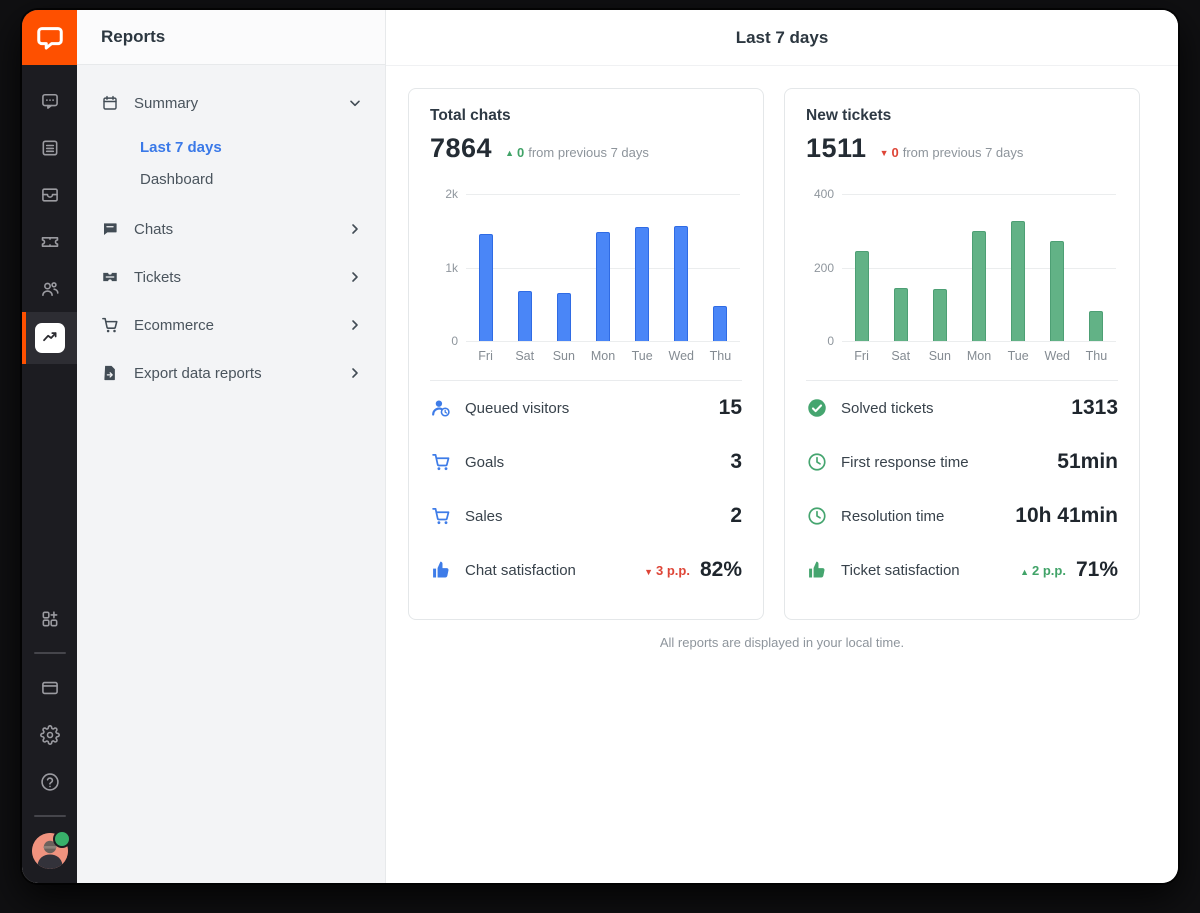  I want to click on new-tickets-bar-chart: 400 200 0, so click(962, 267).